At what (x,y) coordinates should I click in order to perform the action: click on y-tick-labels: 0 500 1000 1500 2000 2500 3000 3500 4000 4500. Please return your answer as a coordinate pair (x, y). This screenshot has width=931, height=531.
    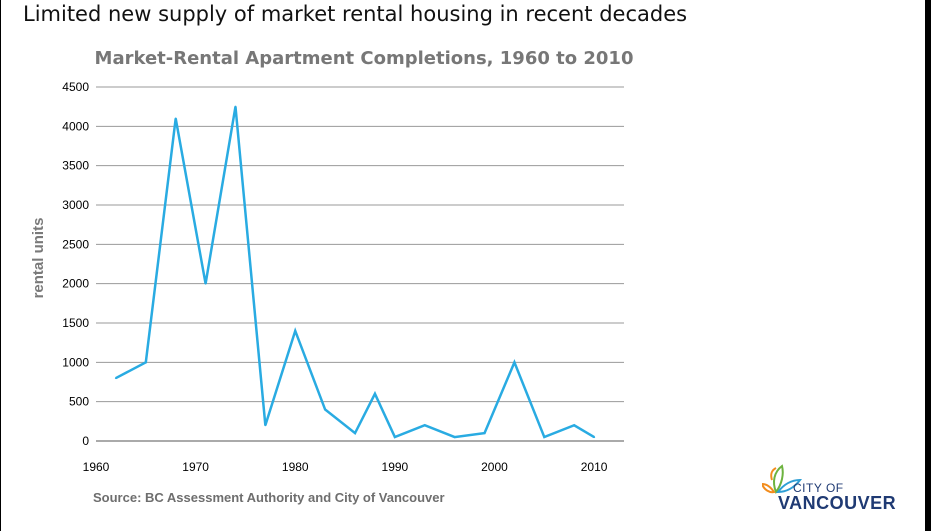
    Looking at the image, I should click on (75, 264).